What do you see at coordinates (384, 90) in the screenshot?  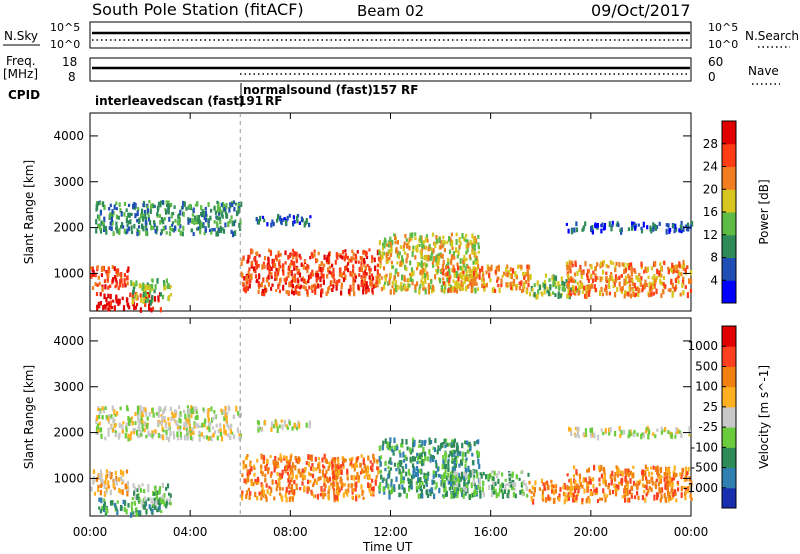 I see `cpid-seg2-id: 157` at bounding box center [384, 90].